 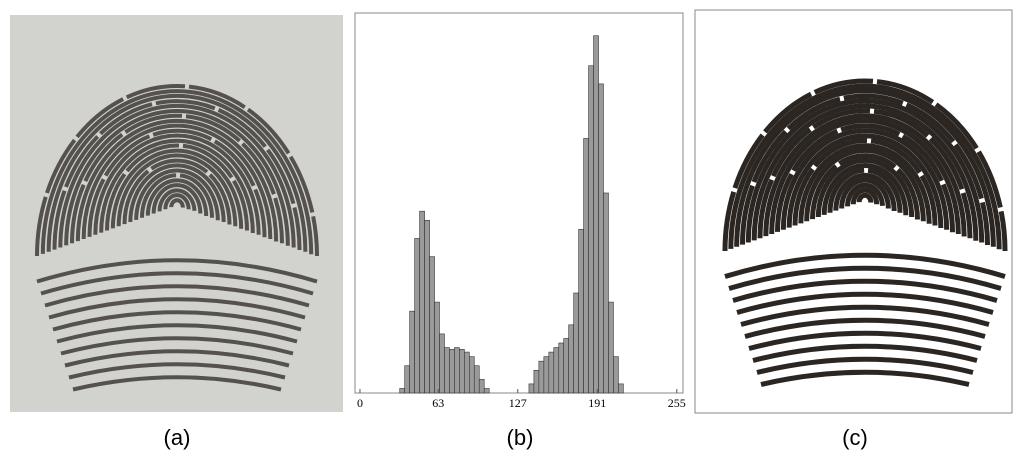 What do you see at coordinates (438, 403) in the screenshot?
I see `x-tick-label: 63` at bounding box center [438, 403].